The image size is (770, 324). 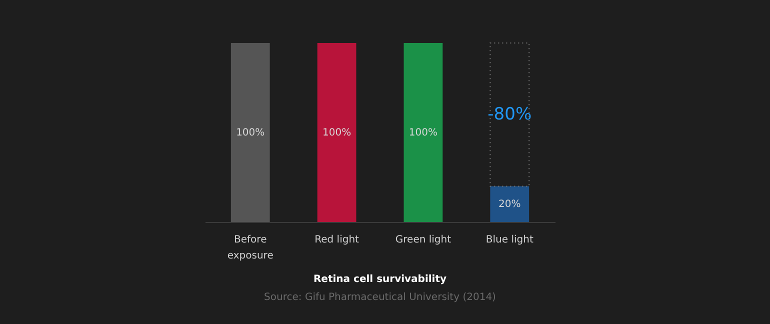 I want to click on x-tick-label: Red light, so click(x=337, y=240).